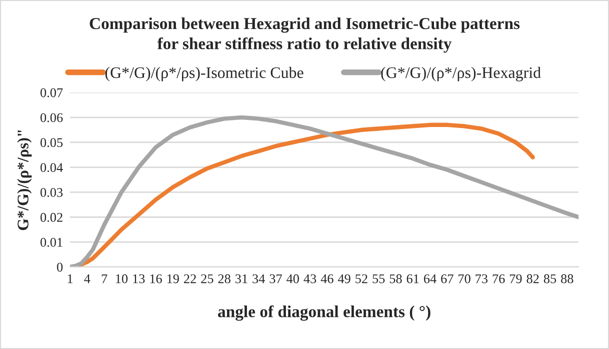 The height and width of the screenshot is (349, 609). I want to click on x-tick-label: 82, so click(532, 279).